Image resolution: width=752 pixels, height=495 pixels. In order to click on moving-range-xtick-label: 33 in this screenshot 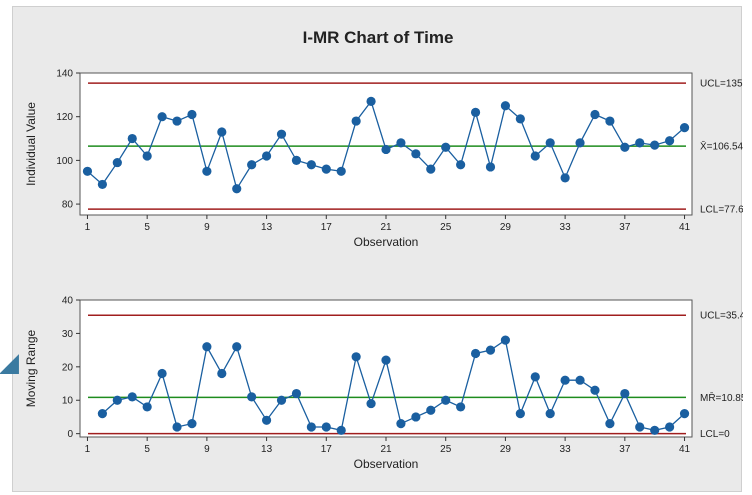, I will do `click(566, 449)`.